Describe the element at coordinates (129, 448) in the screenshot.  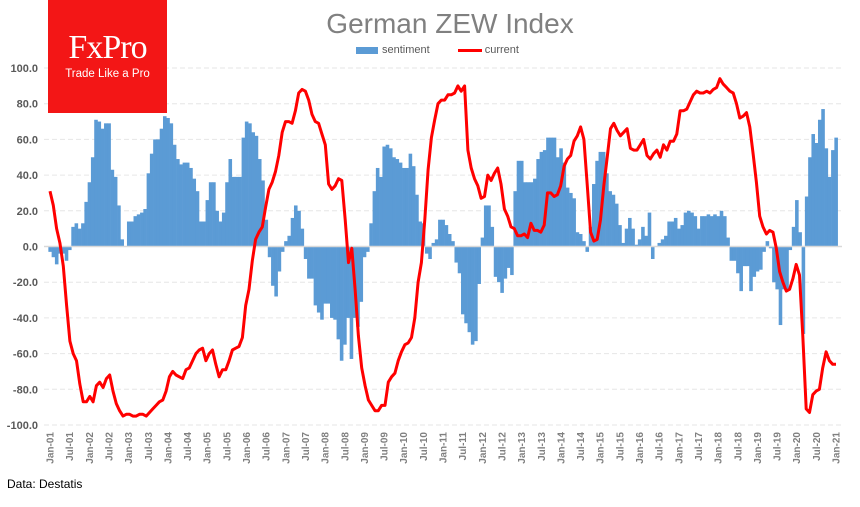
I see `x-tick-label: Jan-03` at that location.